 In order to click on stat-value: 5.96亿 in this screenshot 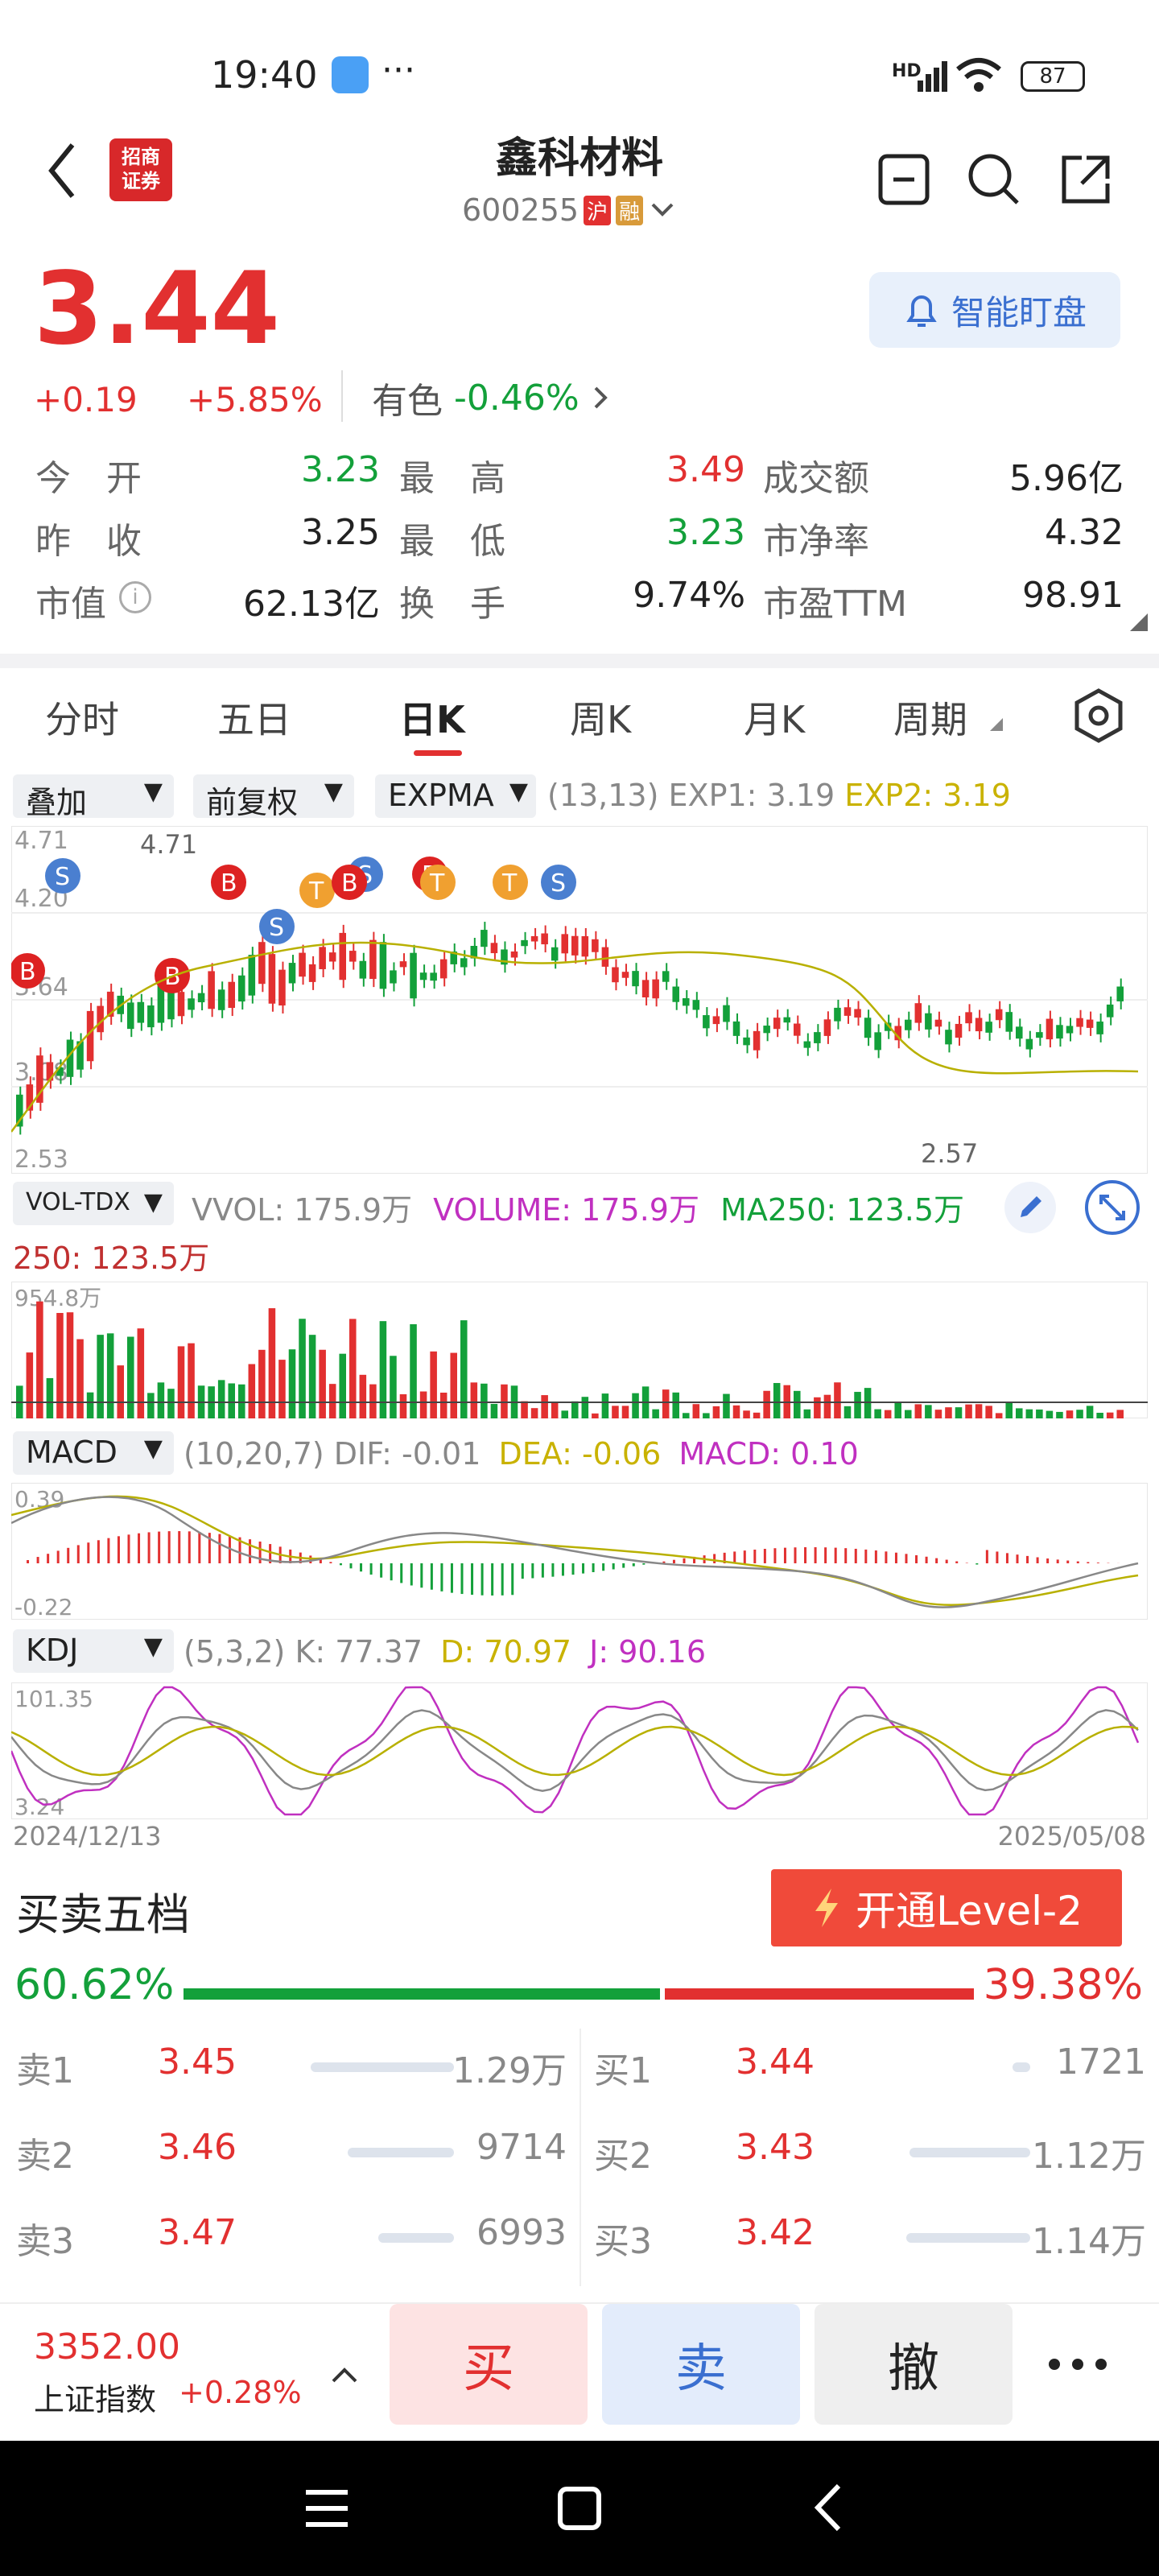, I will do `click(1066, 478)`.